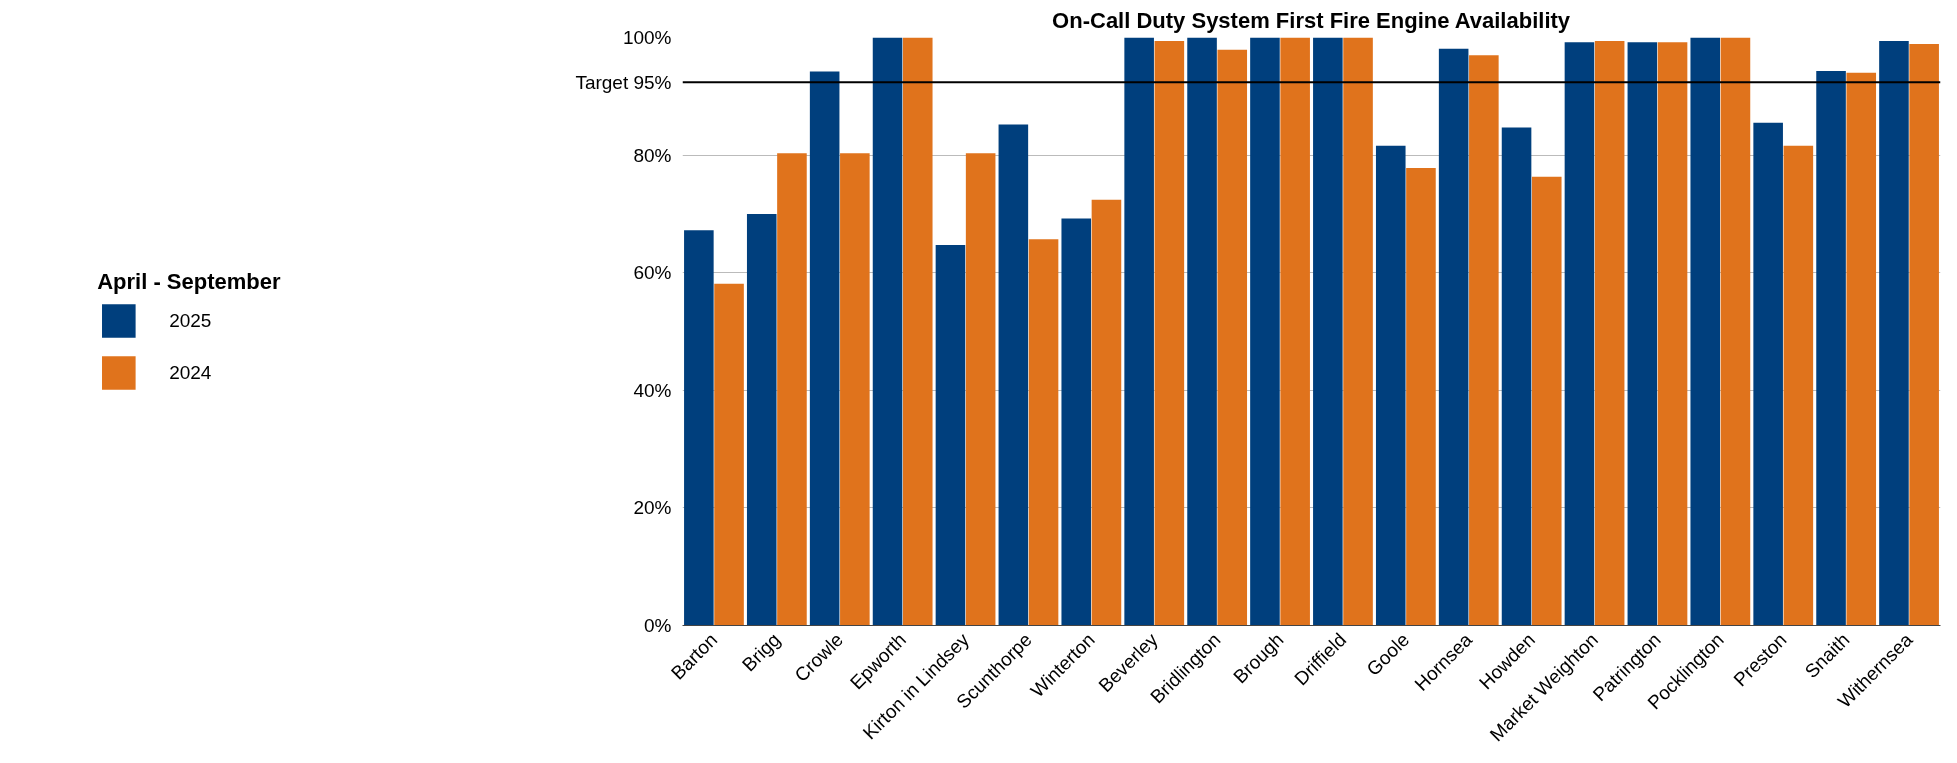 The image size is (1957, 763). I want to click on ref-line-label: Target 95%, so click(623, 82).